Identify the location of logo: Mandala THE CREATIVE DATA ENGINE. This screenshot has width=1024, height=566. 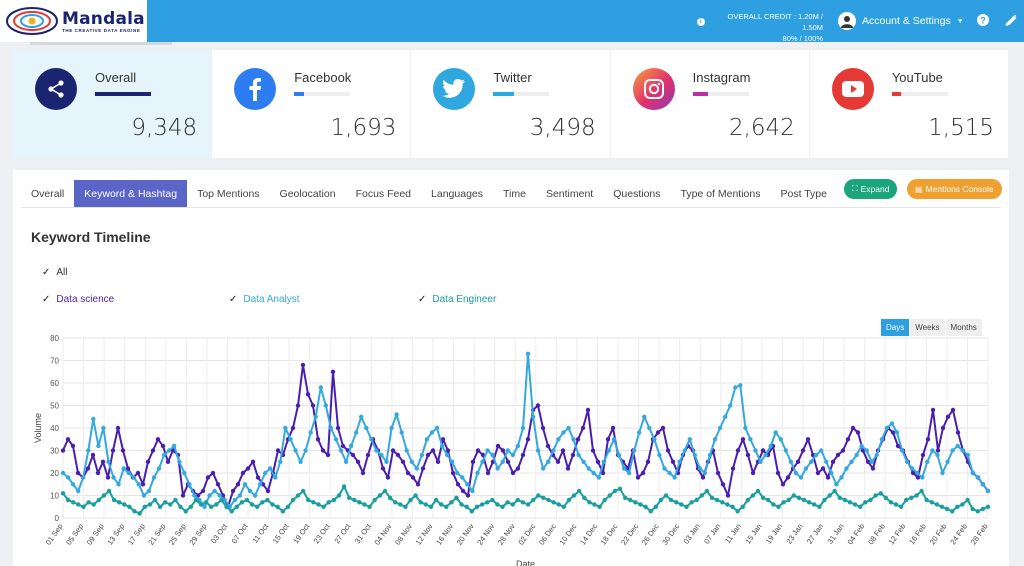
(73, 21).